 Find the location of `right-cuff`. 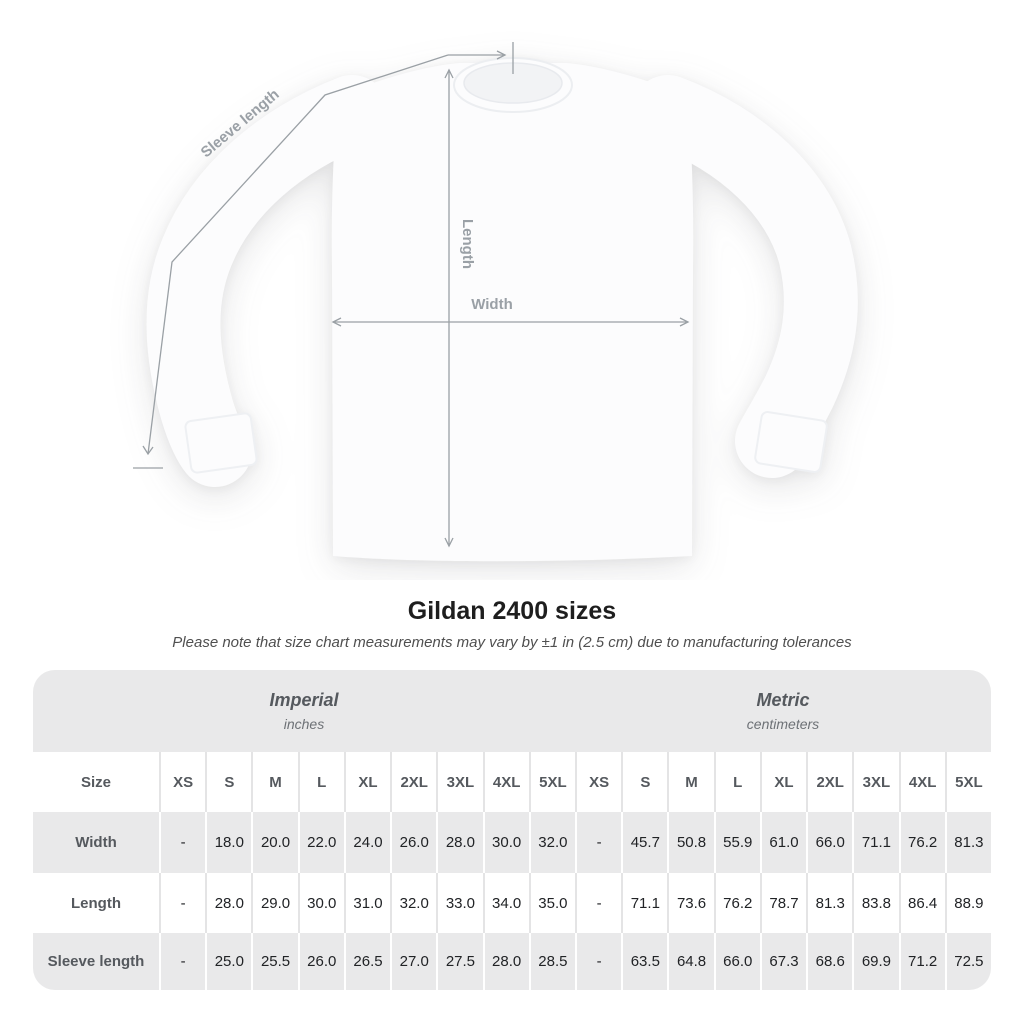

right-cuff is located at coordinates (791, 442).